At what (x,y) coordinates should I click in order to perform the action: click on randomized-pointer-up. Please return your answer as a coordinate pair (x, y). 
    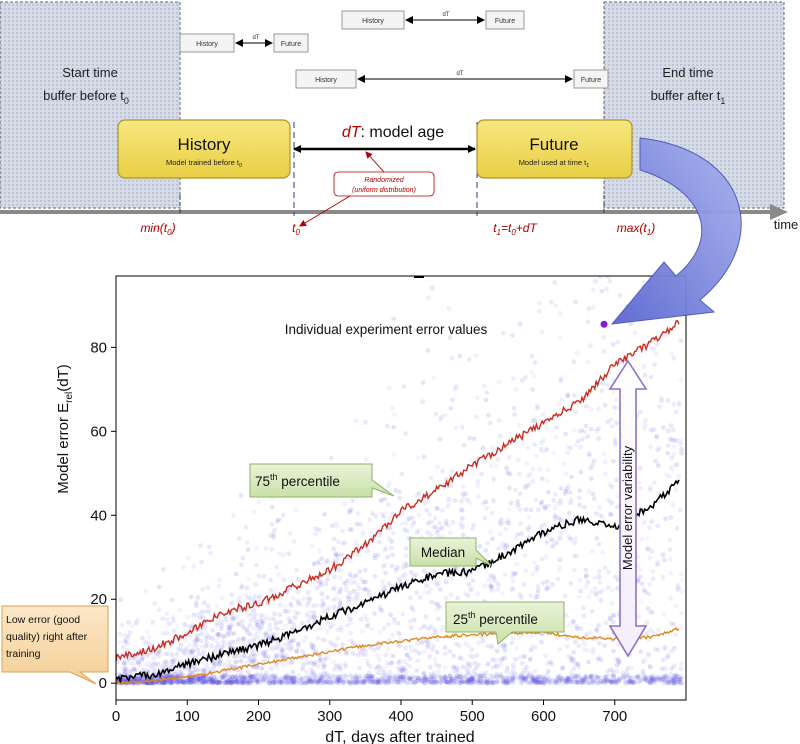
    Looking at the image, I should click on (375, 162).